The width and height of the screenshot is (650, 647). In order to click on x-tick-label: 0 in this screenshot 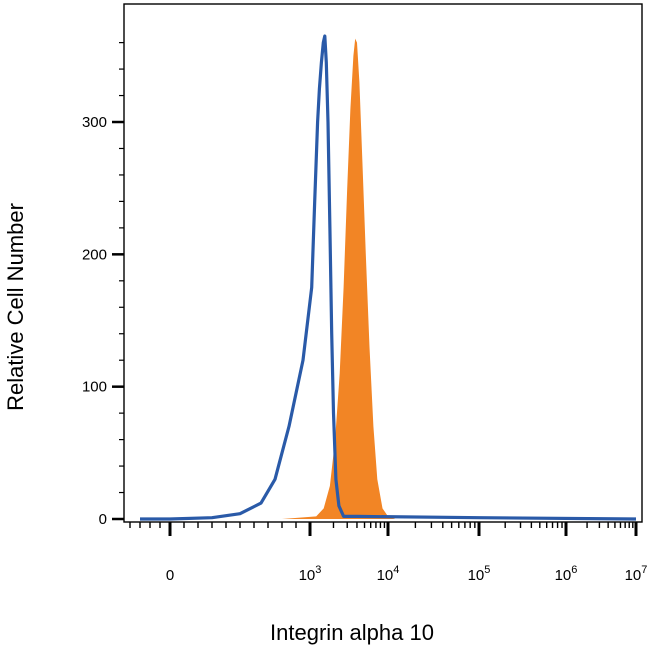, I will do `click(170, 575)`.